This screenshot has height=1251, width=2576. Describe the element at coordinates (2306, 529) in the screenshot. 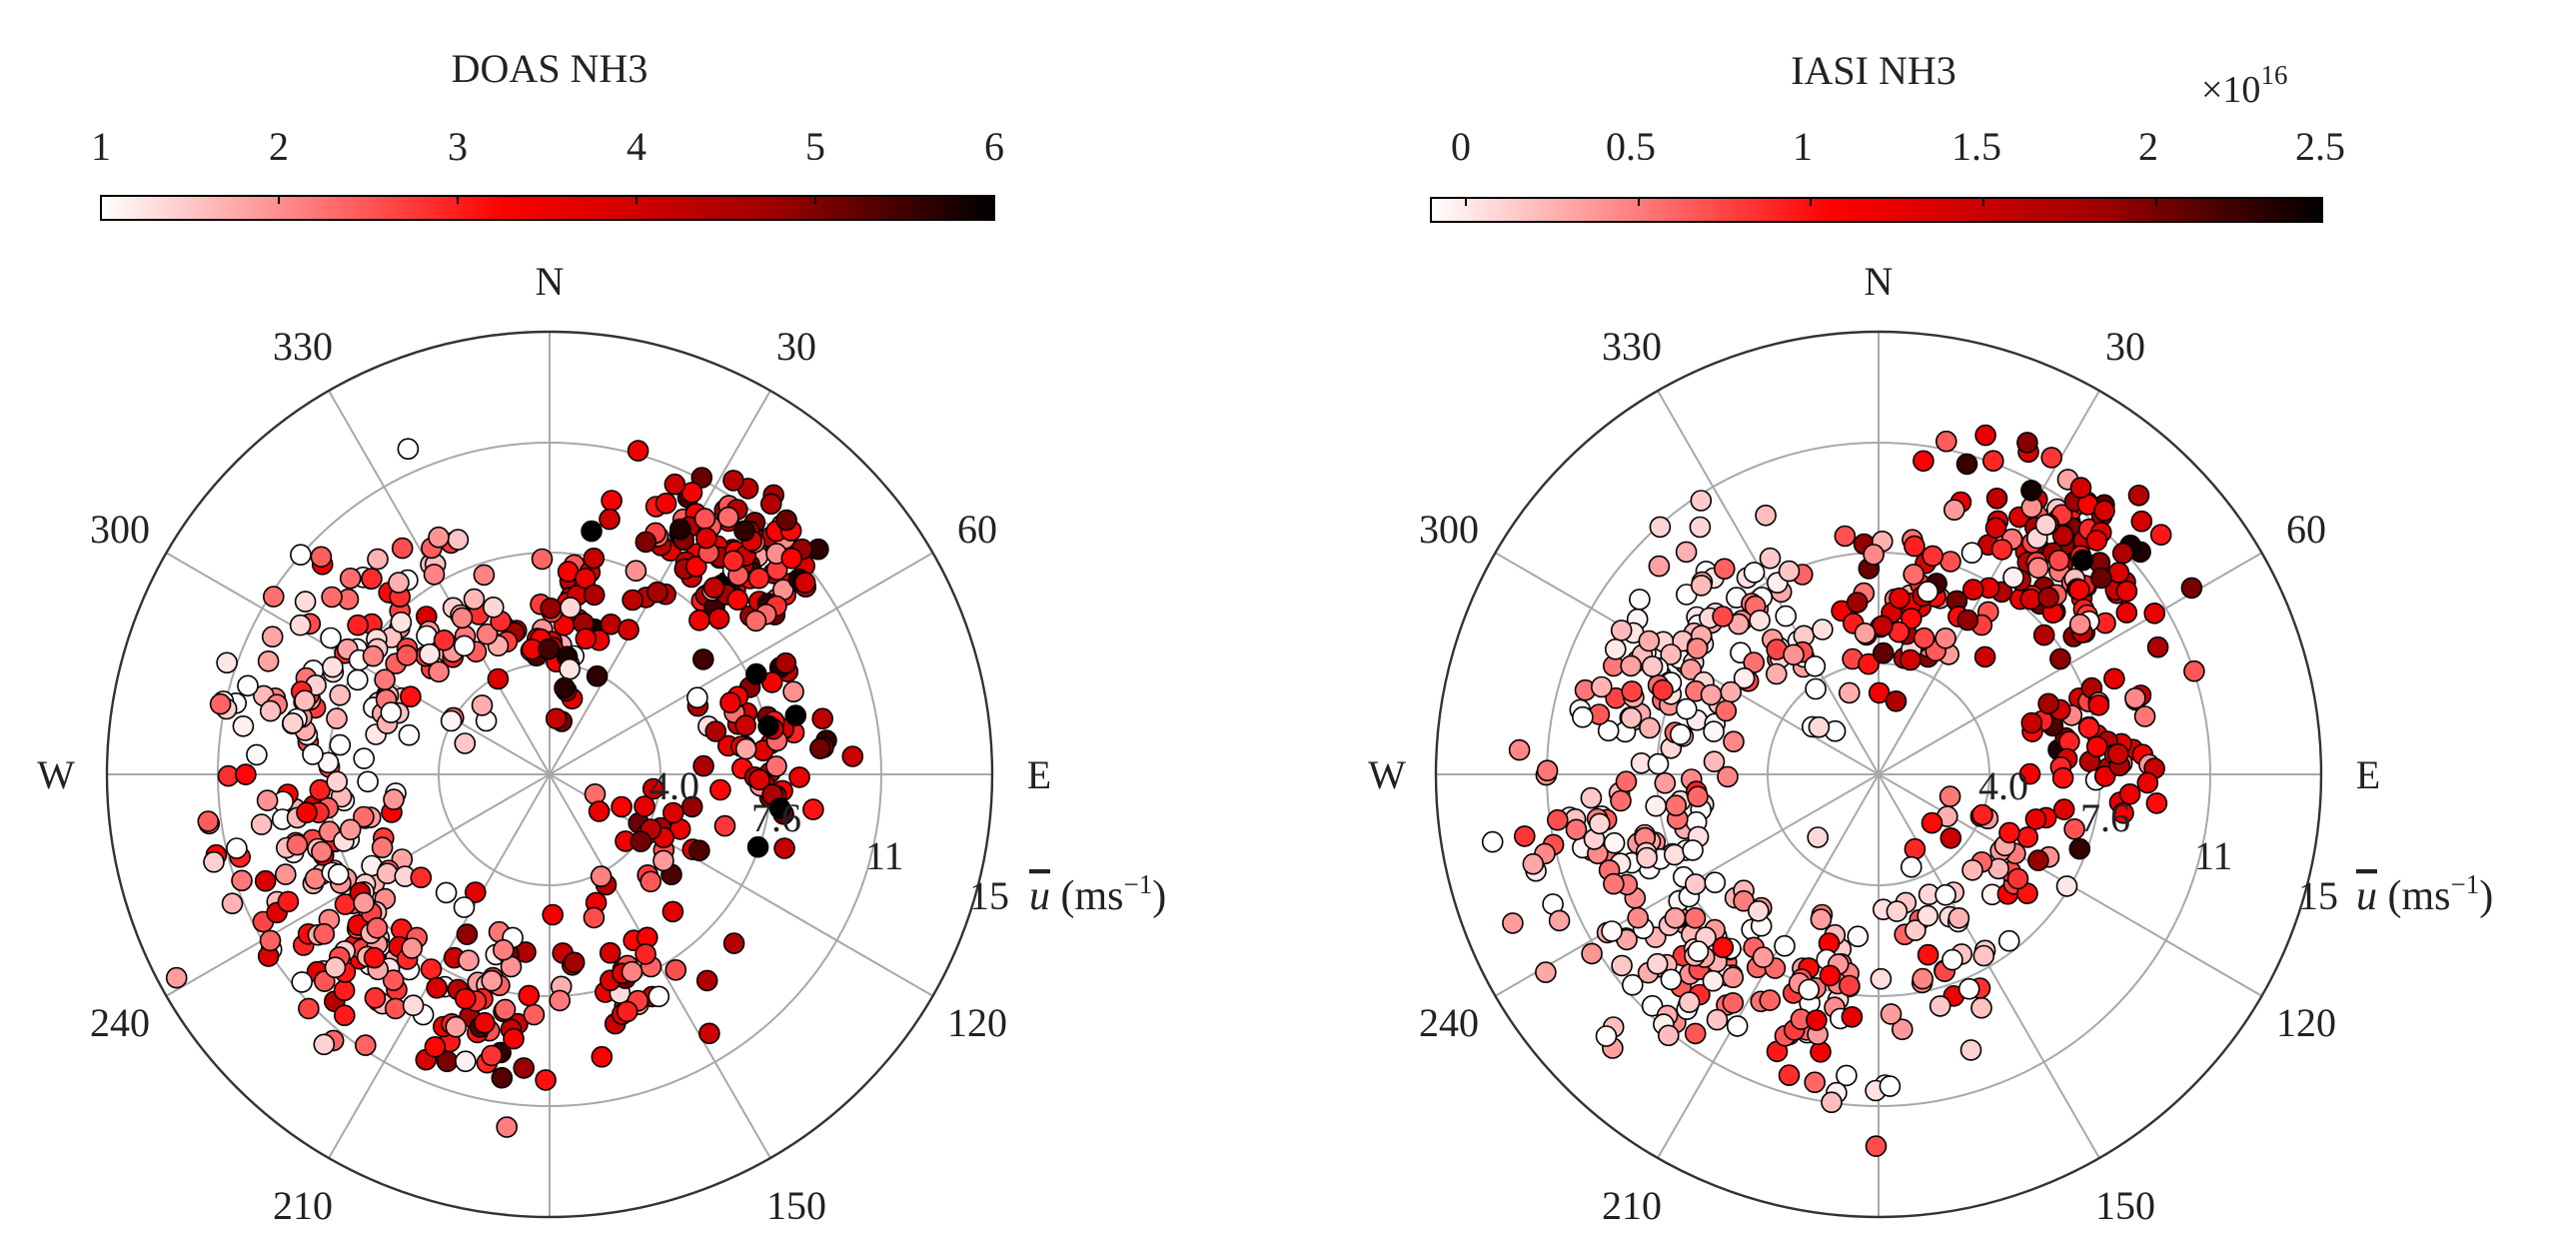

I see `angle-label: 60` at that location.